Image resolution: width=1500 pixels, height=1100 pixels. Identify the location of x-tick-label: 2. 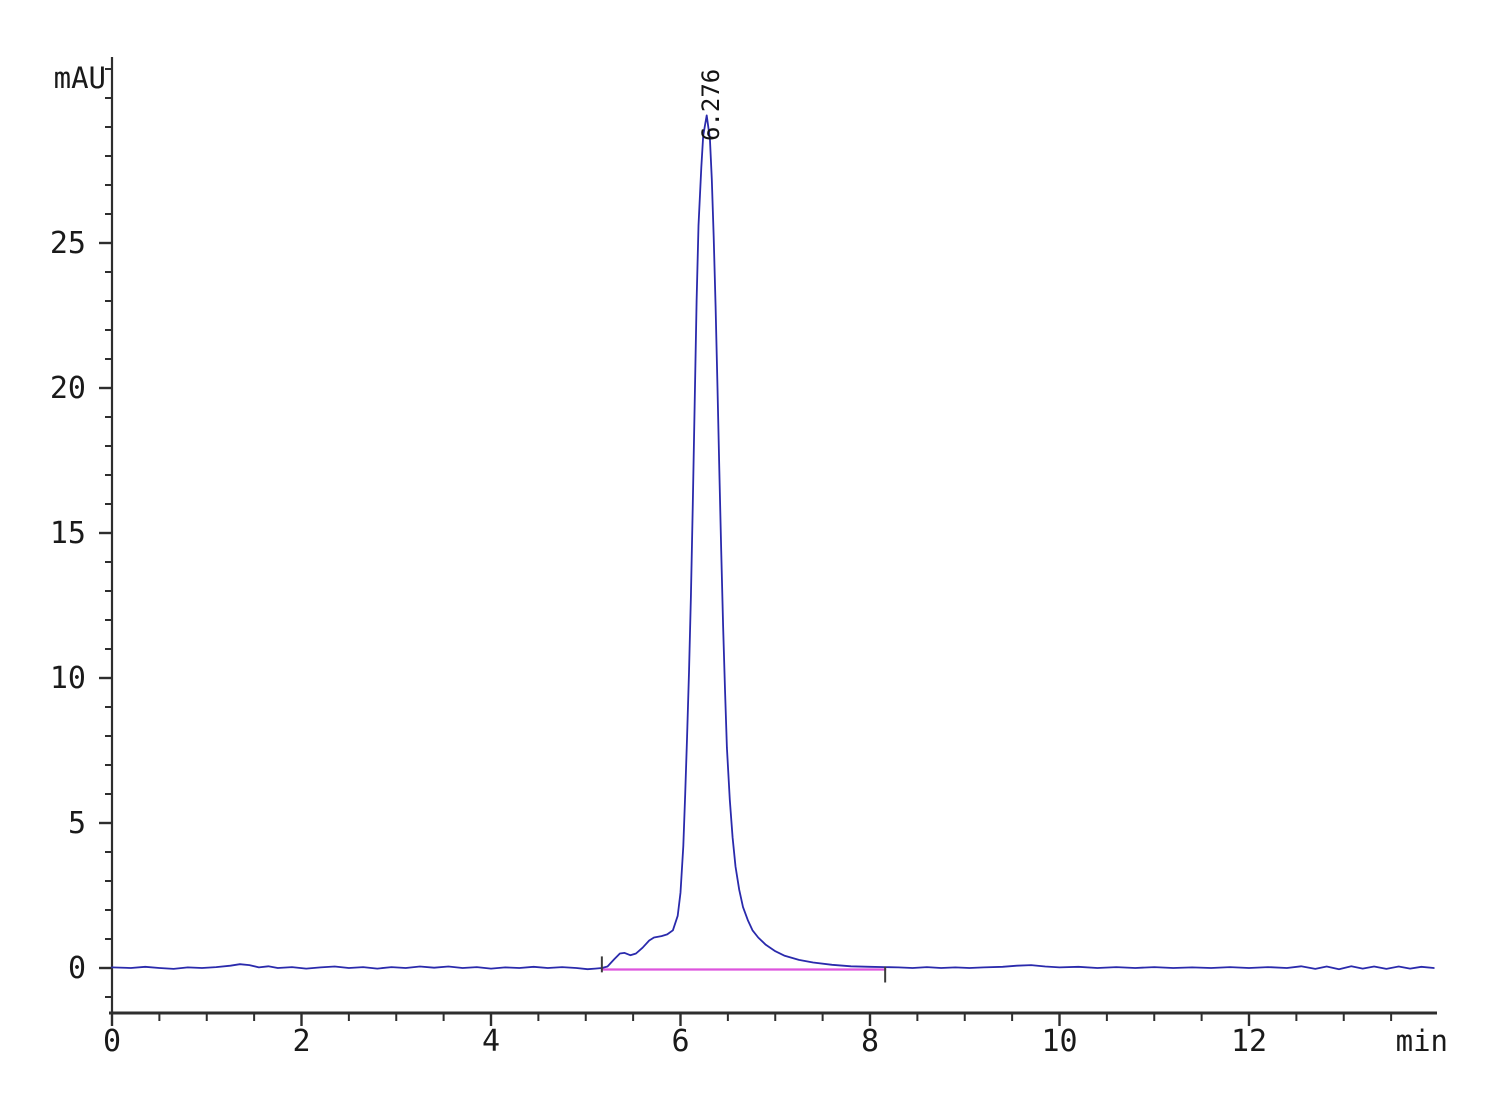
(301, 1041).